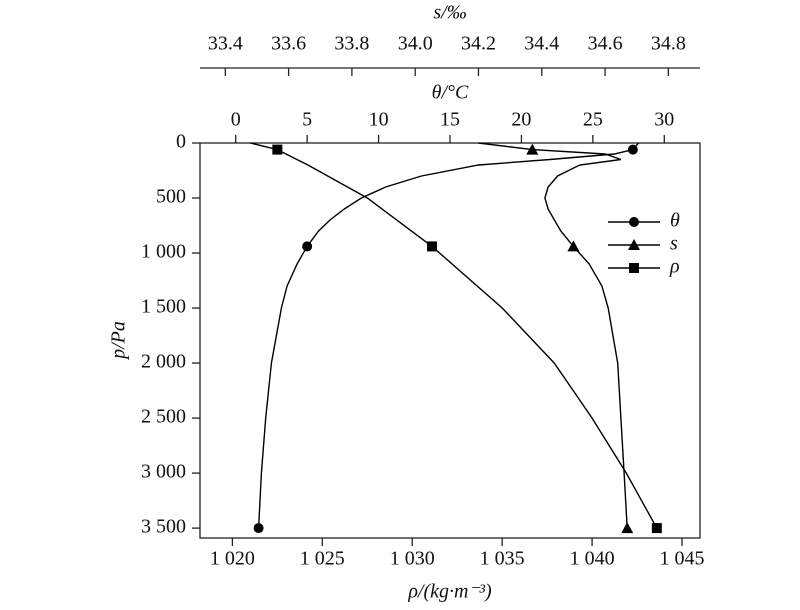  What do you see at coordinates (412, 559) in the screenshot?
I see `x-tick-label: 1 030` at bounding box center [412, 559].